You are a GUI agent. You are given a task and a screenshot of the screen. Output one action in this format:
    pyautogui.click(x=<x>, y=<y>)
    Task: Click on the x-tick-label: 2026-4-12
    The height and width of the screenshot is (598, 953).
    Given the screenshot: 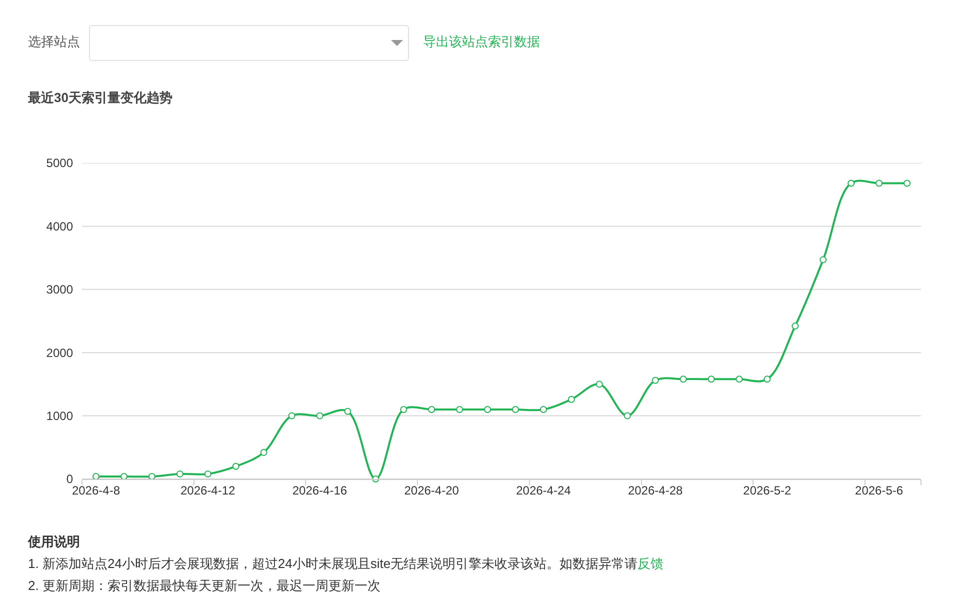 What is the action you would take?
    pyautogui.click(x=208, y=490)
    